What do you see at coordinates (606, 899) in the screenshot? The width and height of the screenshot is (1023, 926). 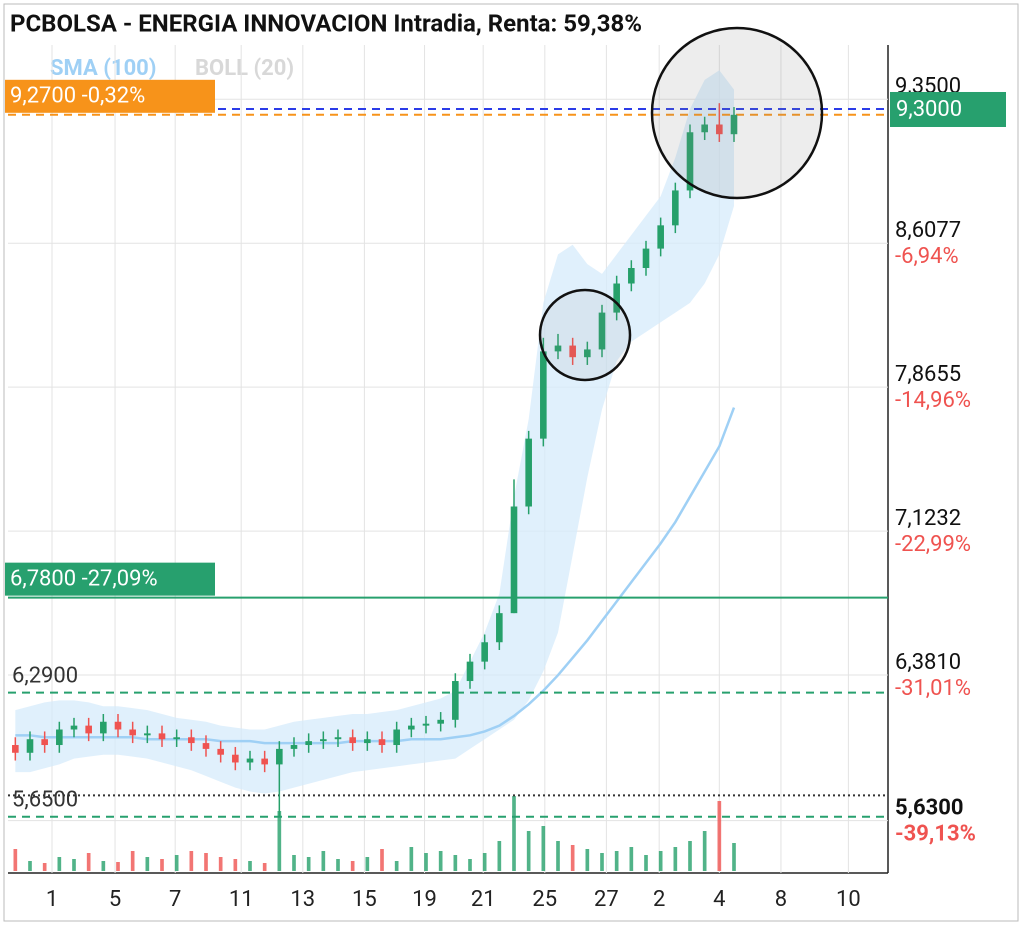 I see `x-tick-label: 27` at bounding box center [606, 899].